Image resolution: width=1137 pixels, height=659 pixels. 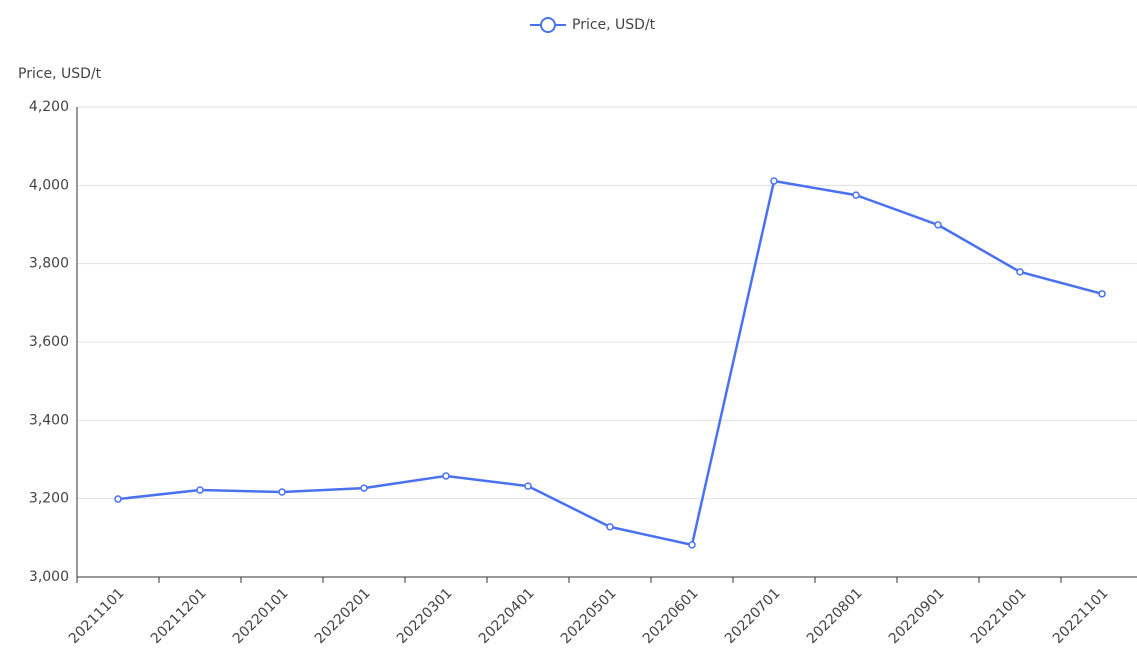 I want to click on x-tick-label: 20221001, so click(x=999, y=616).